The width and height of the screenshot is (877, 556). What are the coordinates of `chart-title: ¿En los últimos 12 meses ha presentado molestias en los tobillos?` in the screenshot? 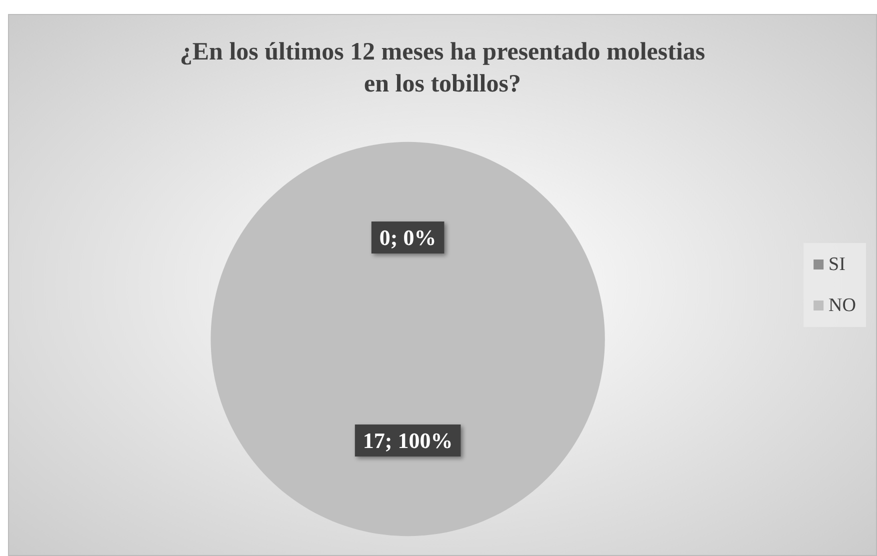 It's located at (443, 68).